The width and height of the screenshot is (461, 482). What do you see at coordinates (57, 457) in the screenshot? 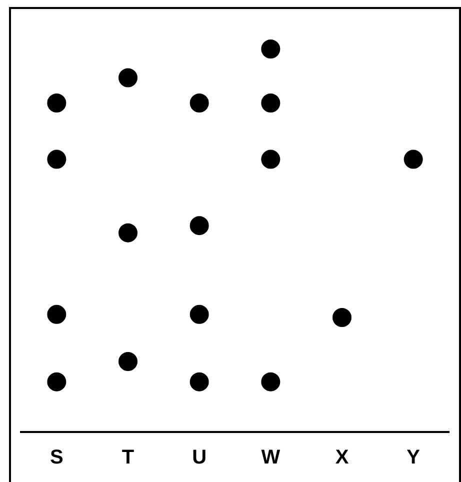
I see `x-tick-label: S` at bounding box center [57, 457].